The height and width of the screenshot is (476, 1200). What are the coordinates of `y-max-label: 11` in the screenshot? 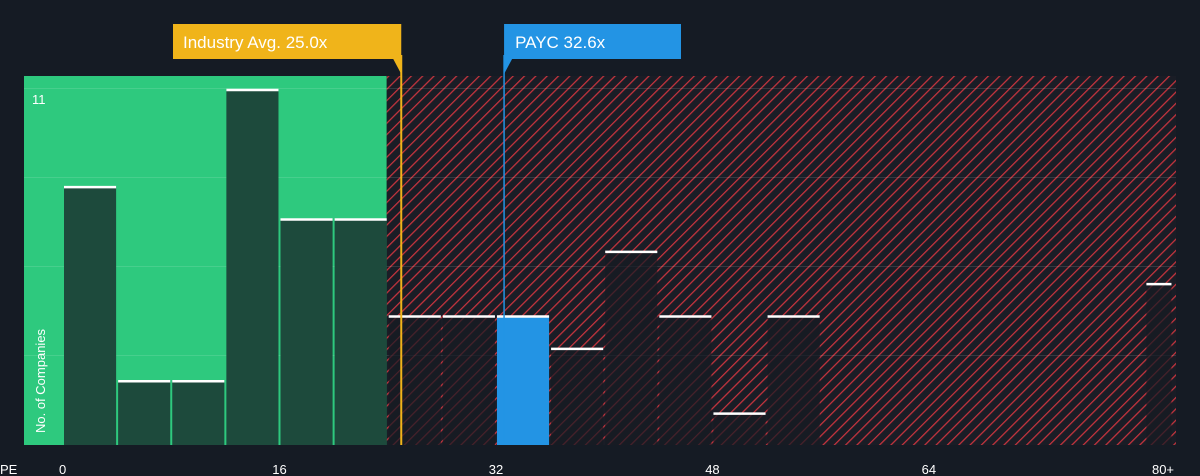 It's located at (39, 99).